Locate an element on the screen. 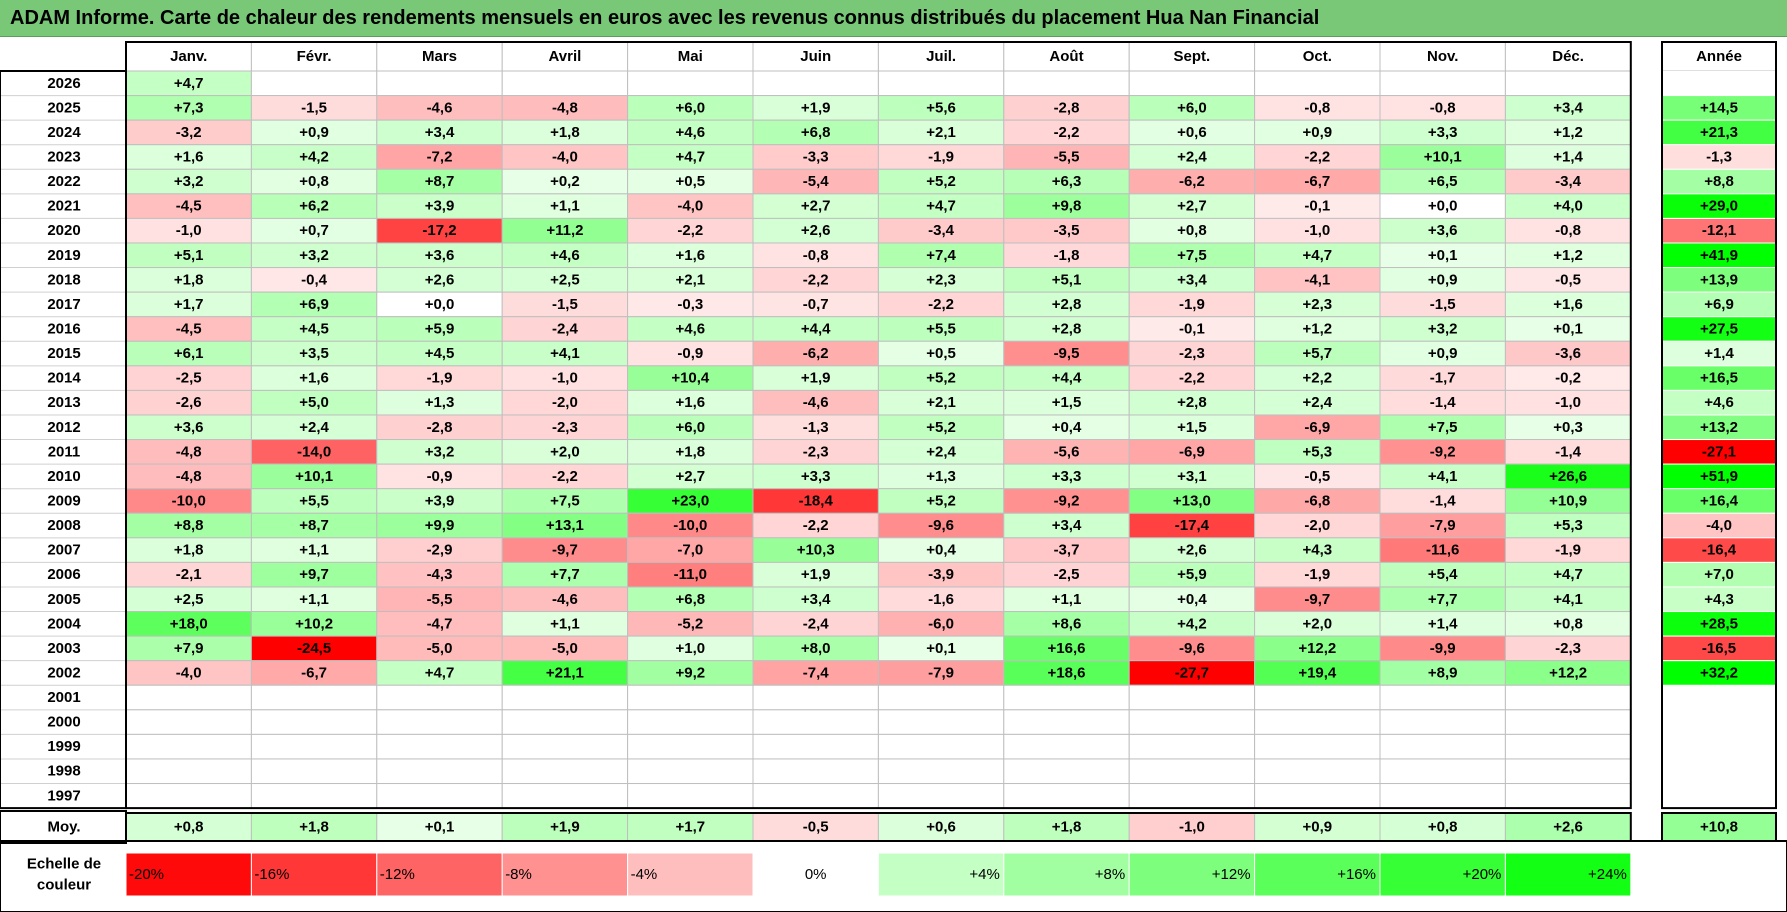 Image resolution: width=1787 pixels, height=912 pixels. annual-cell-value: +1,4 is located at coordinates (1719, 353).